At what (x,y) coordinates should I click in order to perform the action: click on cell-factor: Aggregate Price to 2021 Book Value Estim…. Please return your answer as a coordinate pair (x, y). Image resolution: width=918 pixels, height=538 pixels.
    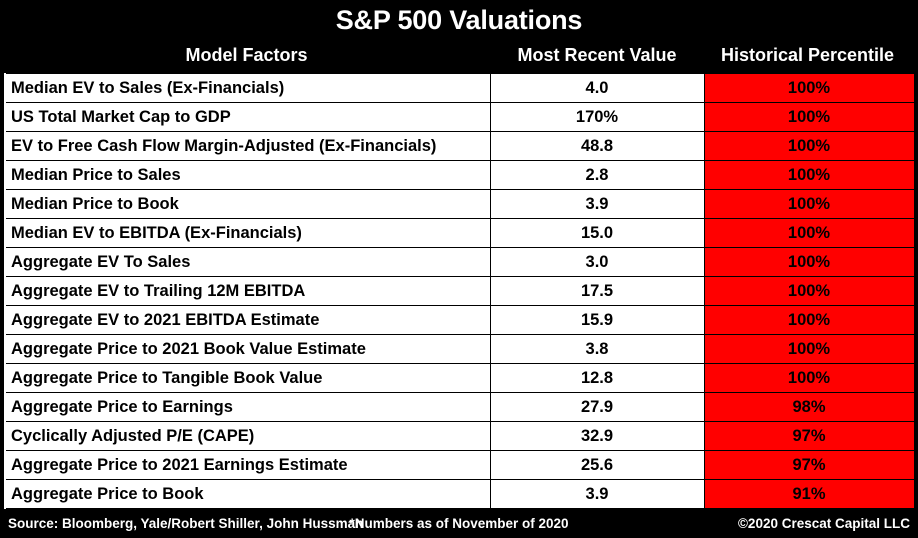
    Looking at the image, I should click on (247, 349).